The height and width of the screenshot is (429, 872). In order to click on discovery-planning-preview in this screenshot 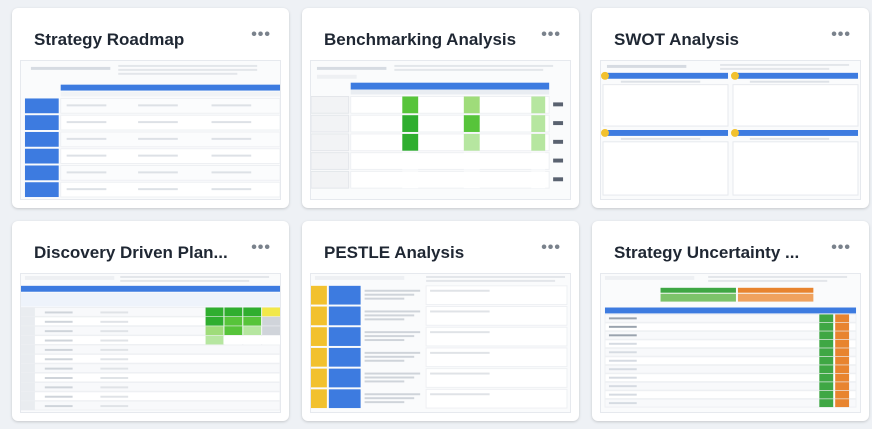, I will do `click(150, 343)`.